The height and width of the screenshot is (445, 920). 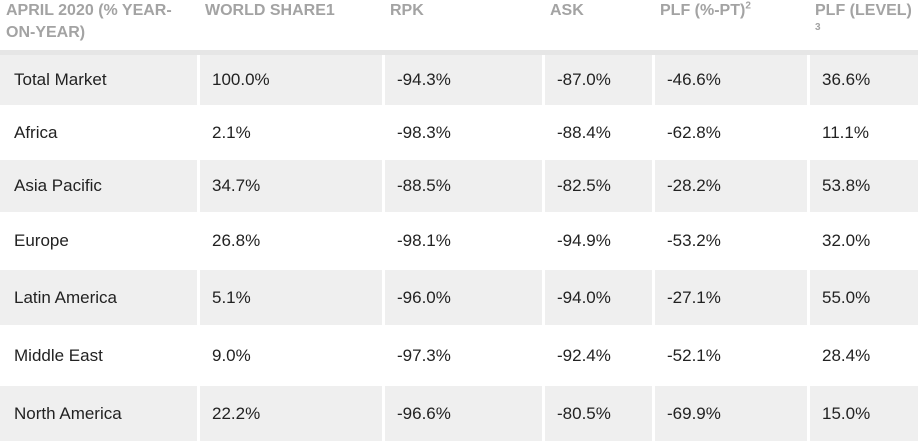 What do you see at coordinates (600, 27) in the screenshot?
I see `header-ask: ASK` at bounding box center [600, 27].